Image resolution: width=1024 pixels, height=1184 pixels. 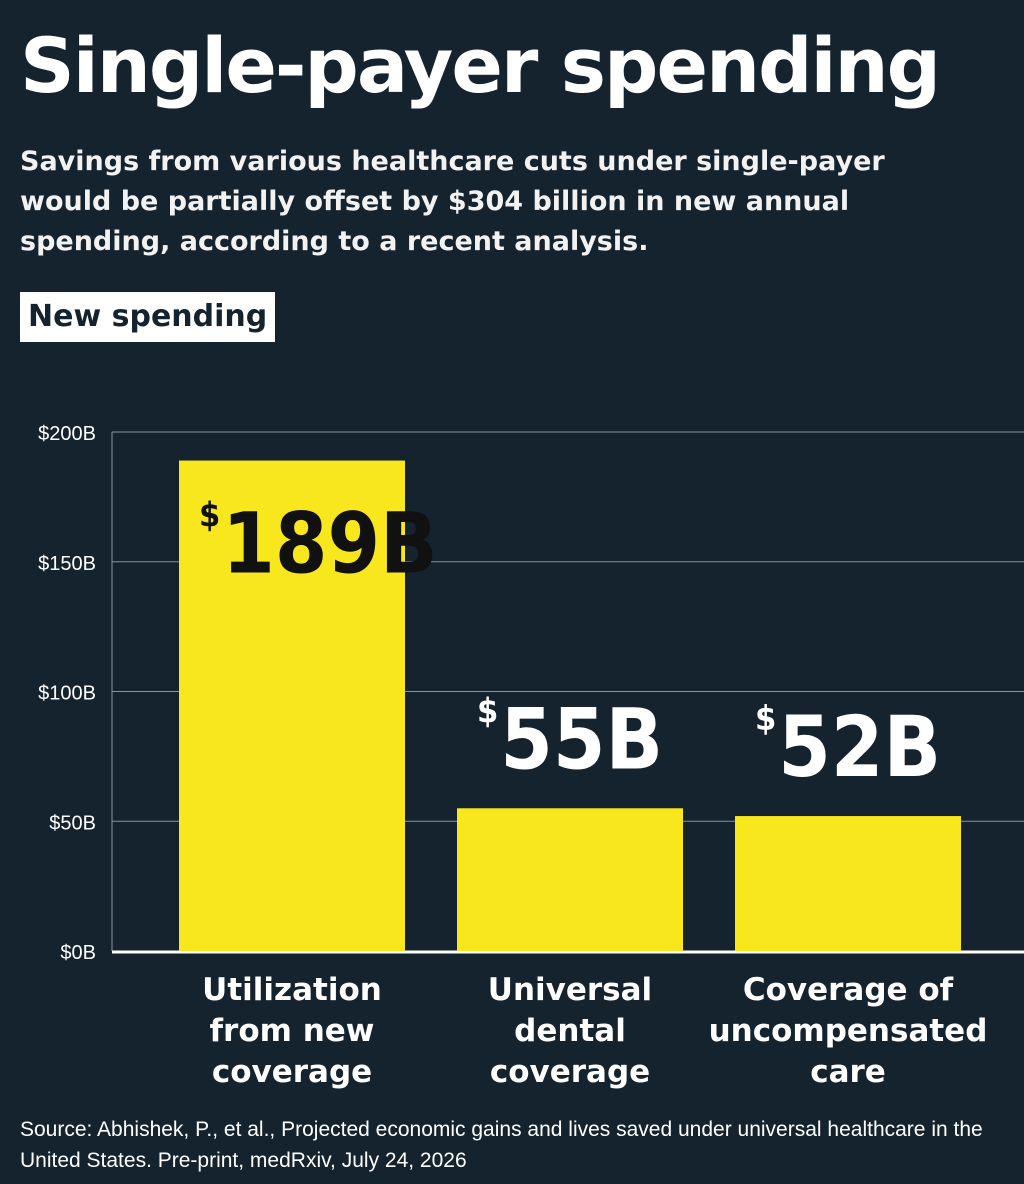 I want to click on y-tick-label: $200B, so click(x=67, y=434).